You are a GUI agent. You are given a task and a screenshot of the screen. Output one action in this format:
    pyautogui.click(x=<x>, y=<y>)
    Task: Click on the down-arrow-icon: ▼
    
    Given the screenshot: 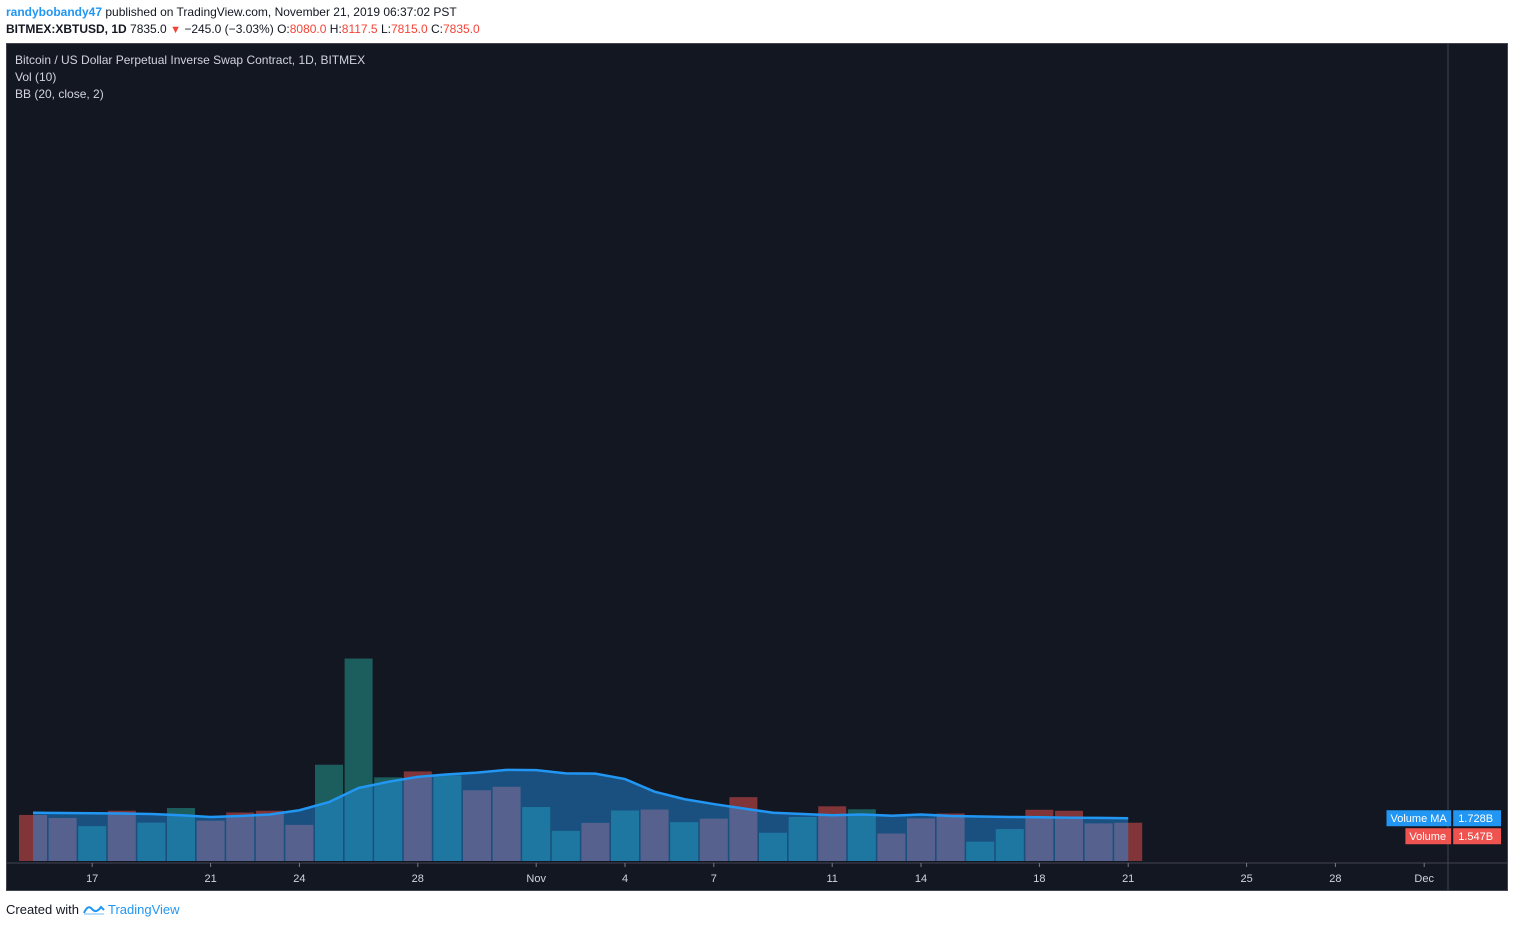 What is the action you would take?
    pyautogui.click(x=175, y=30)
    